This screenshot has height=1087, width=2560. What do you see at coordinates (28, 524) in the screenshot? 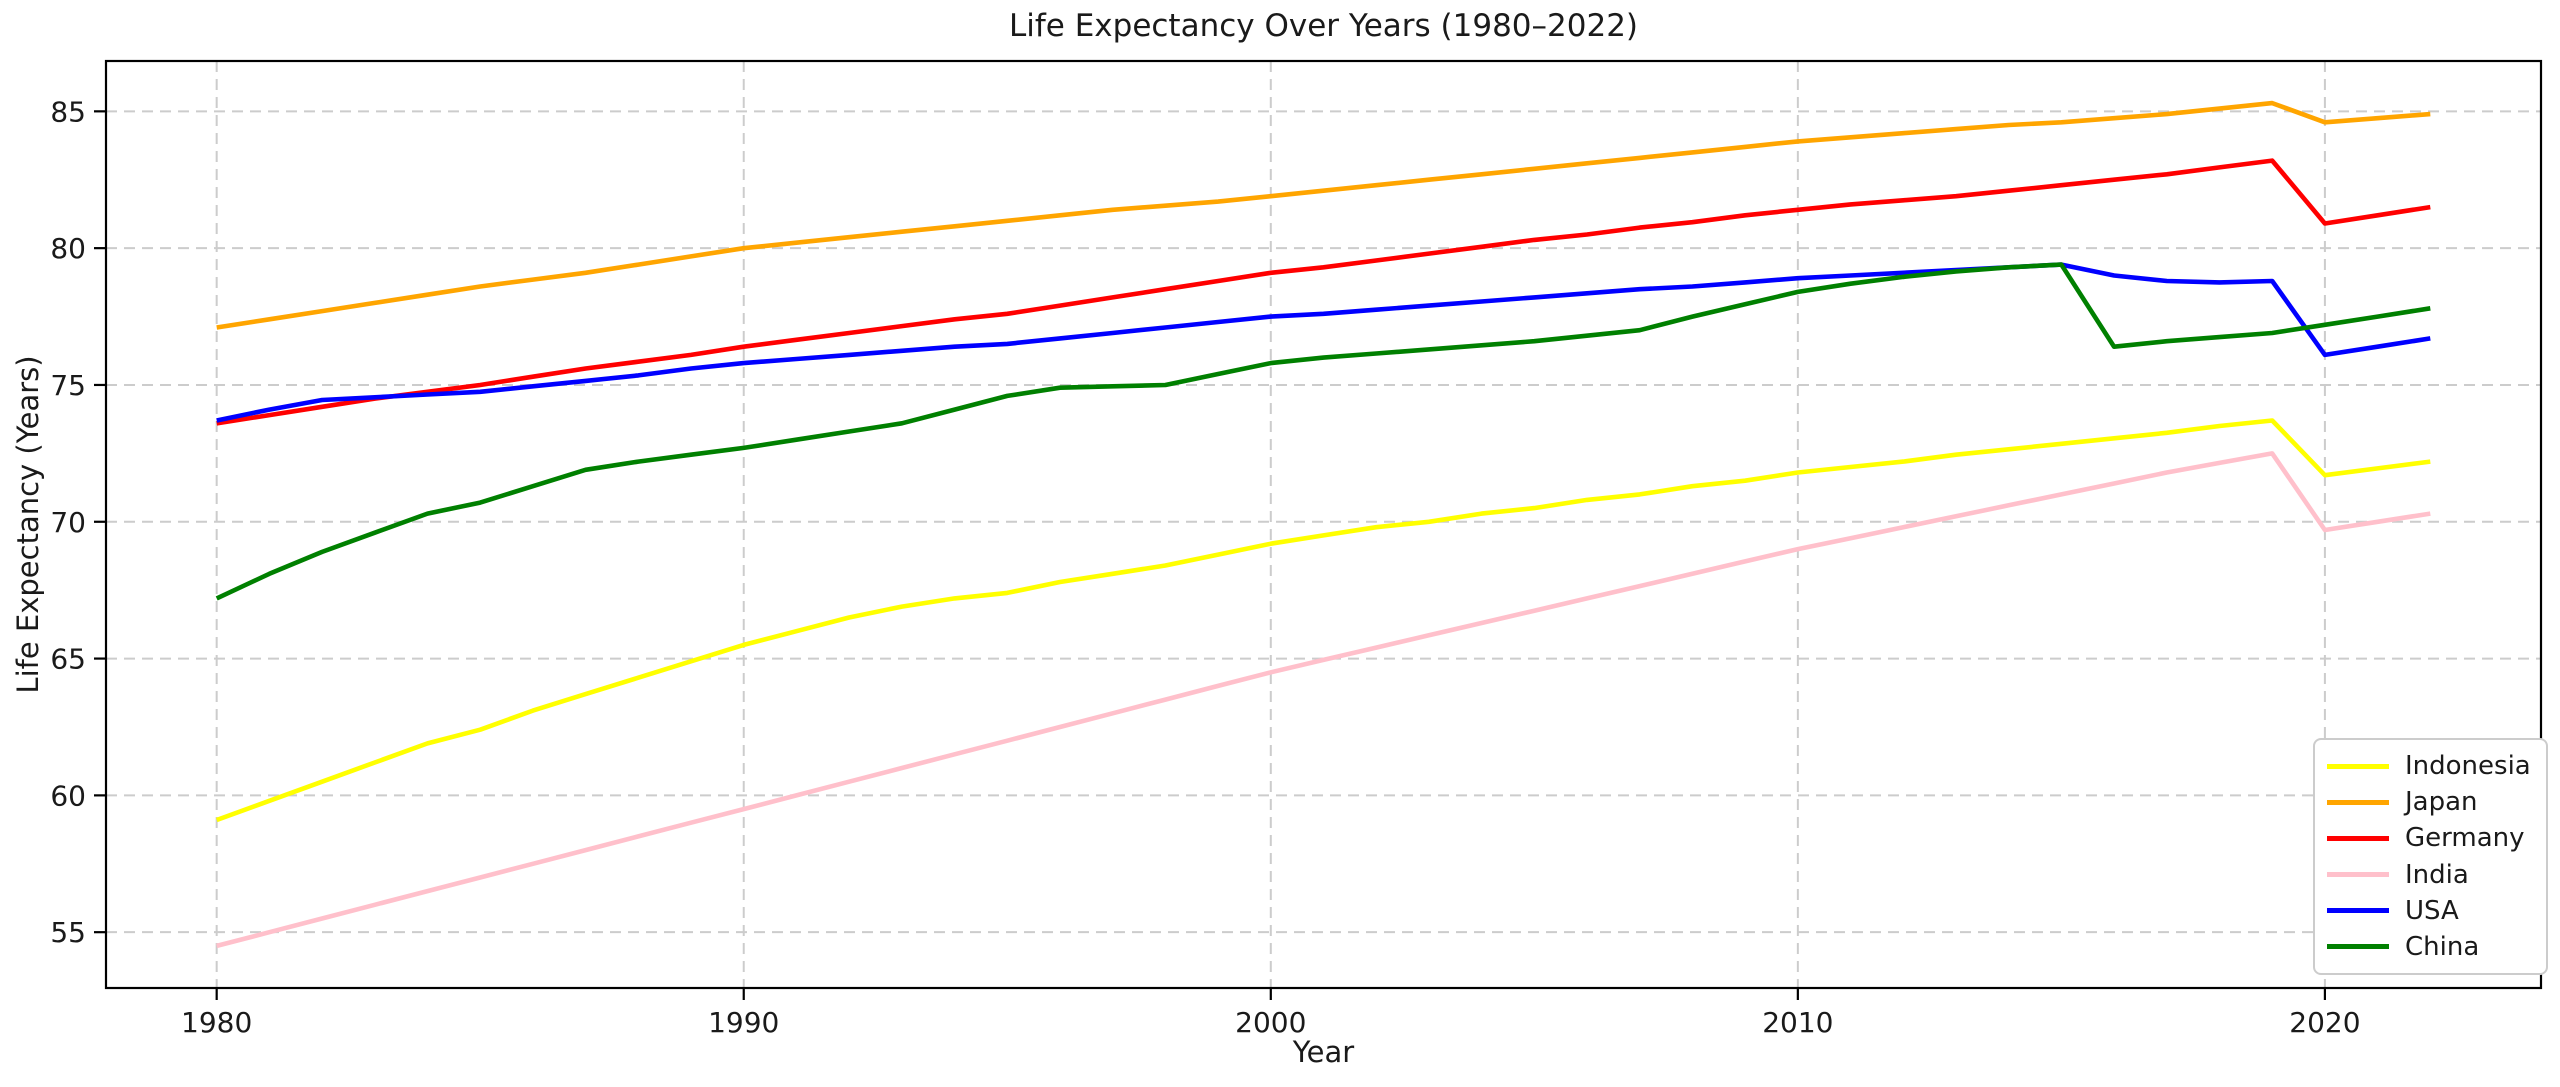
I see `y-axis-label: Life Expectancy (Years)` at bounding box center [28, 524].